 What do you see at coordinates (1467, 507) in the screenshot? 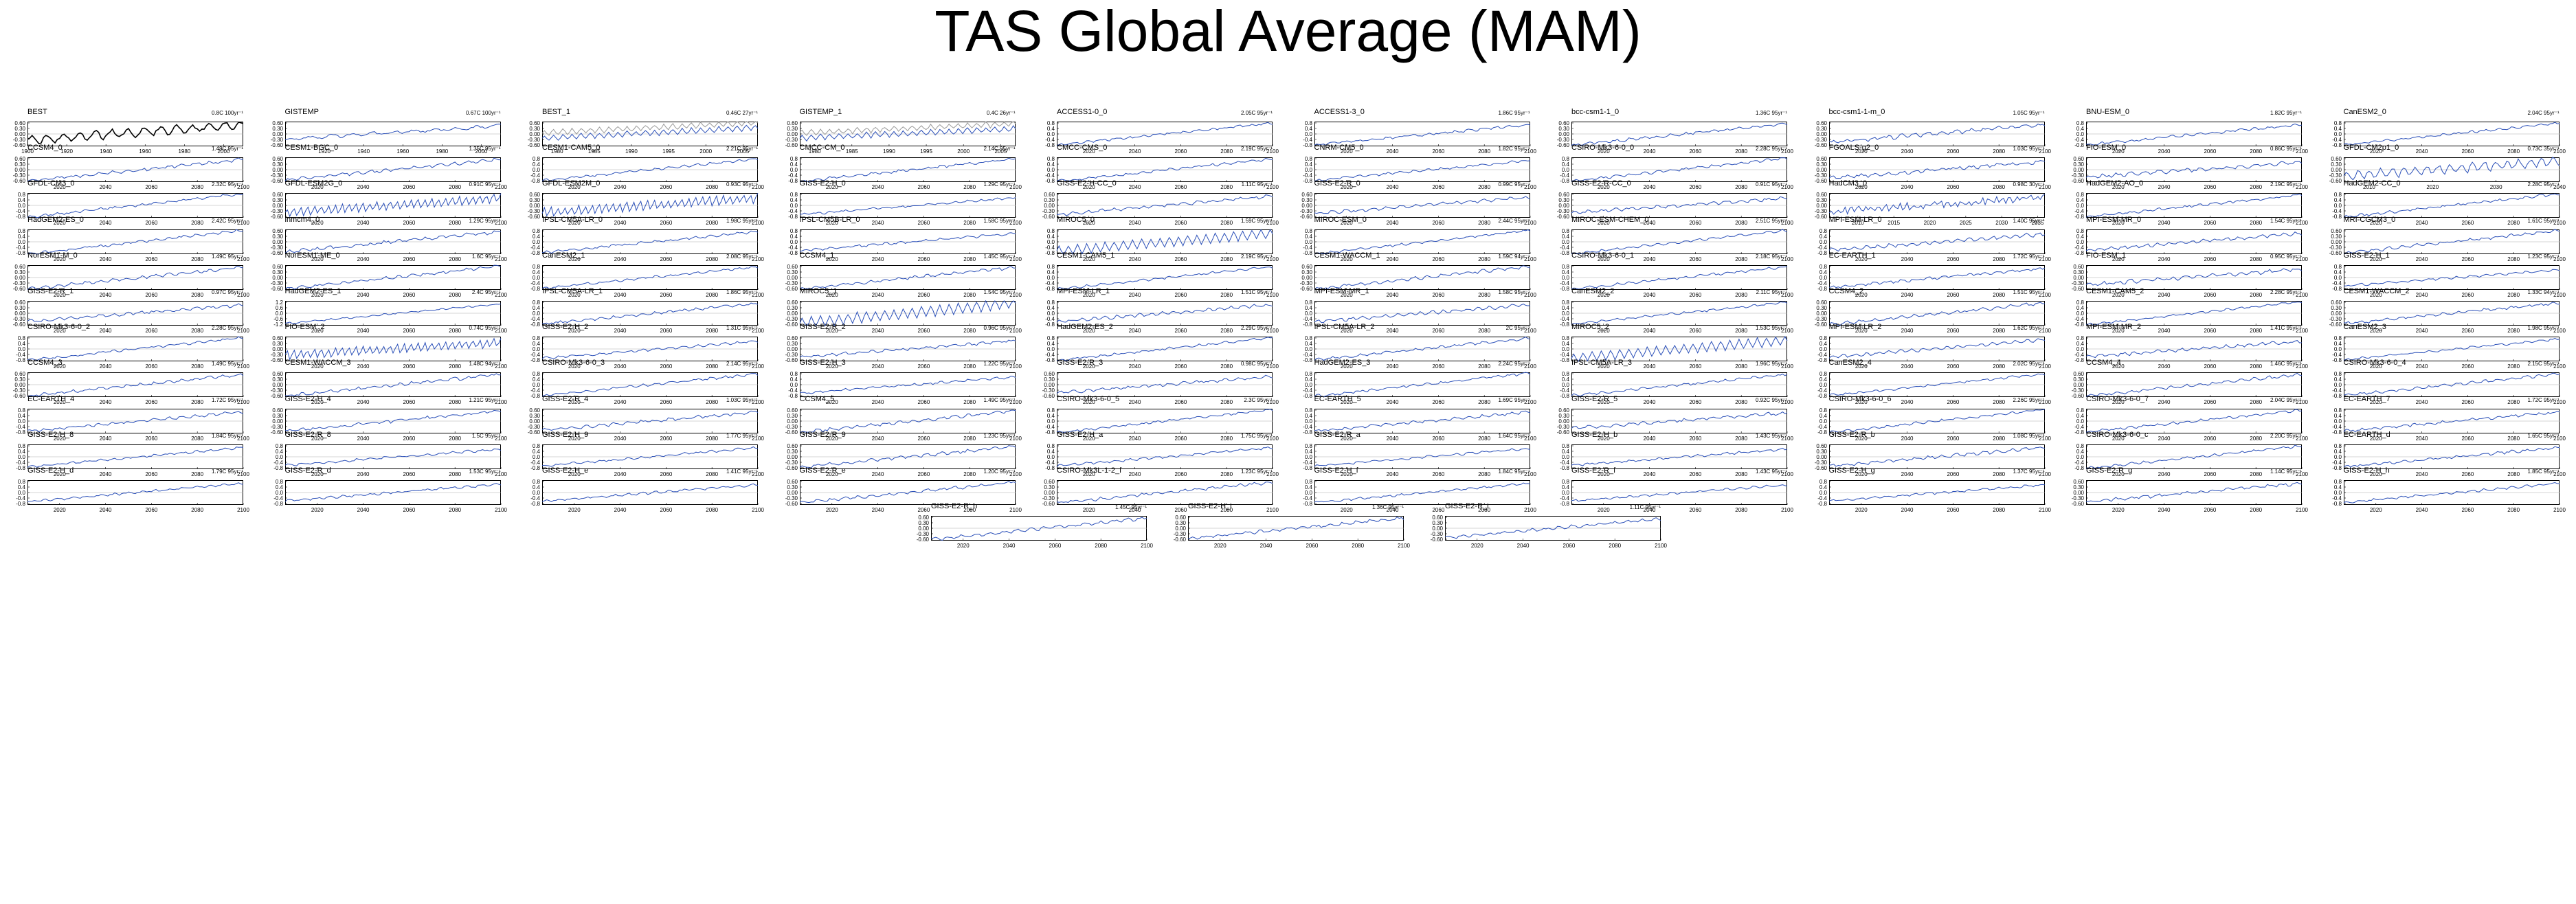
I see `panel-title: GISS-E2-R_i` at bounding box center [1467, 507].